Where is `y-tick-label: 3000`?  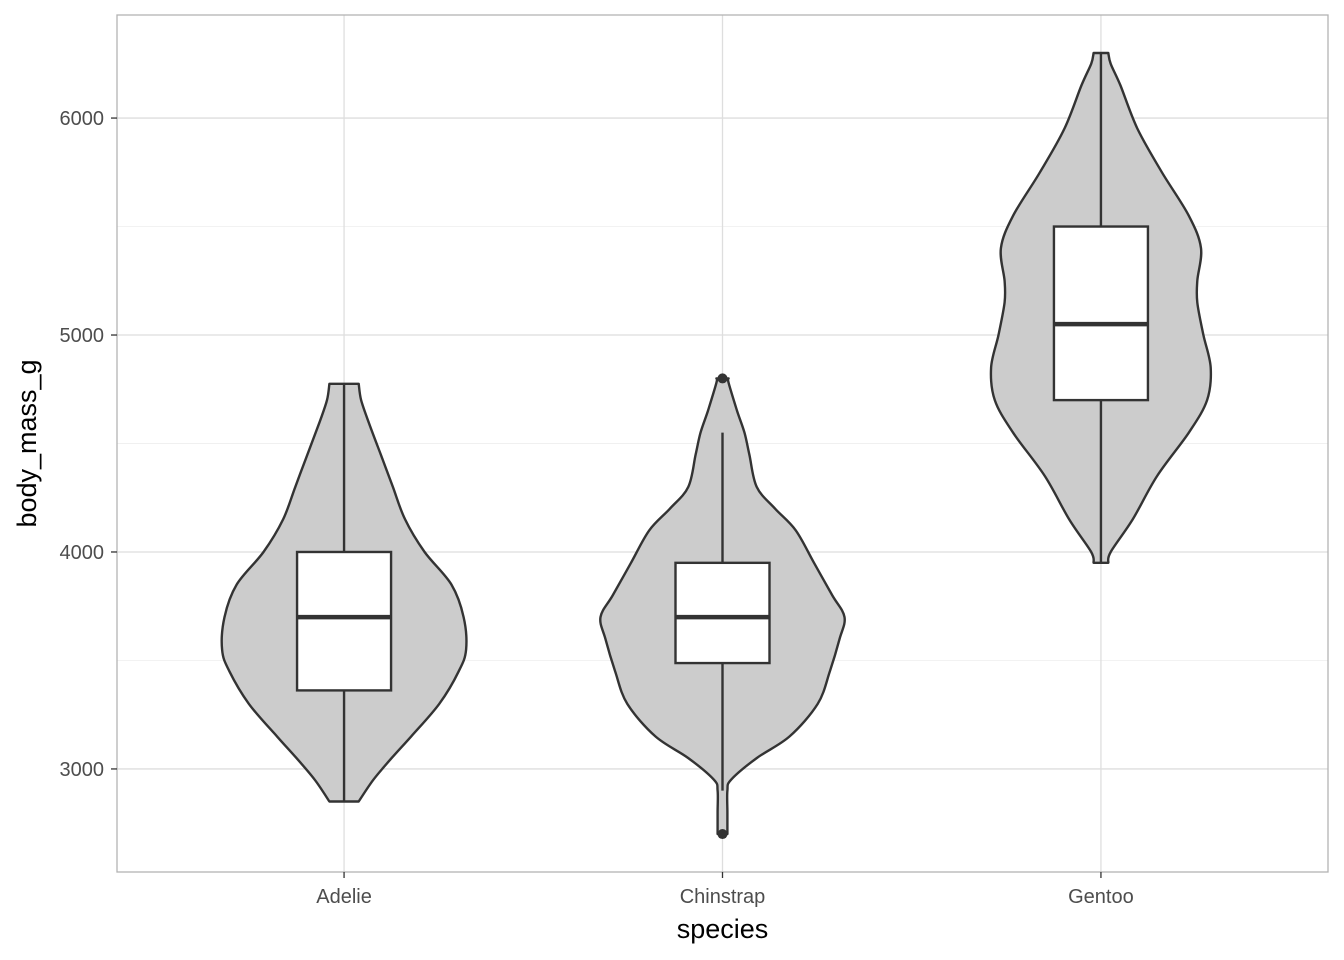 y-tick-label: 3000 is located at coordinates (82, 770).